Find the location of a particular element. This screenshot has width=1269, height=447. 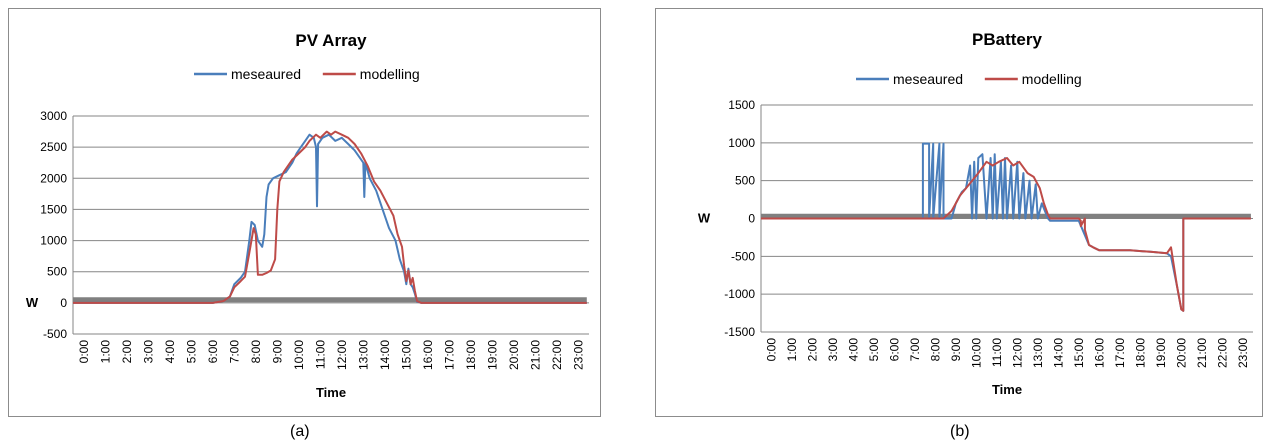

y-tick-label: -1500 is located at coordinates (739, 332).